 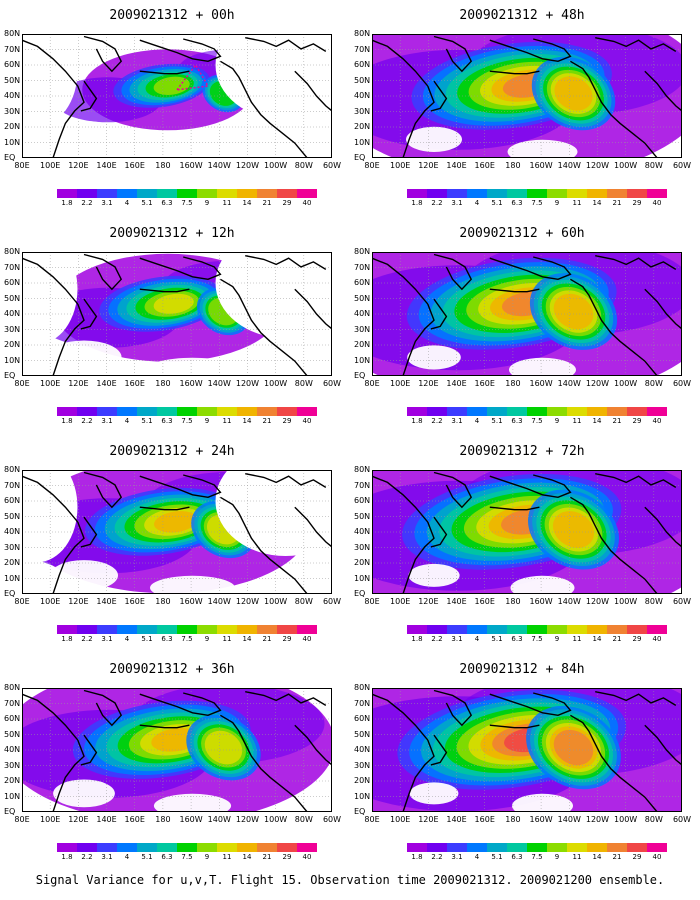 I want to click on longitude-label: 140W, so click(x=569, y=383).